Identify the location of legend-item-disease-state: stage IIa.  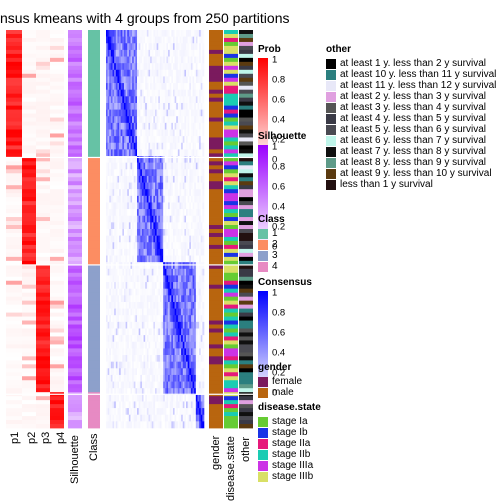
(289, 443).